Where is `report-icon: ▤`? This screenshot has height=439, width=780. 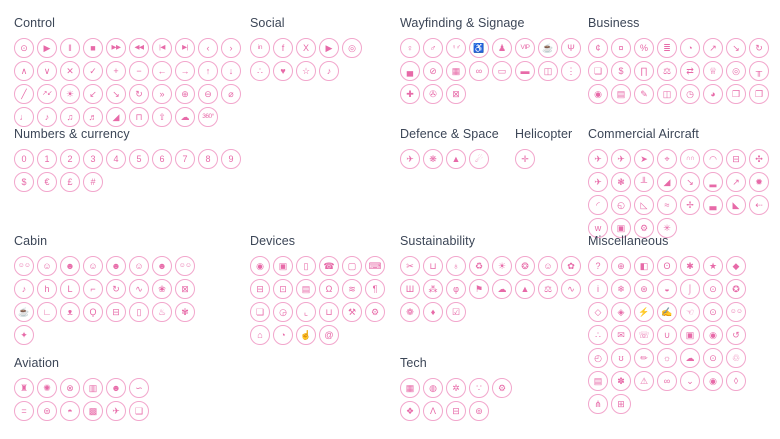
report-icon: ▤ is located at coordinates (621, 94).